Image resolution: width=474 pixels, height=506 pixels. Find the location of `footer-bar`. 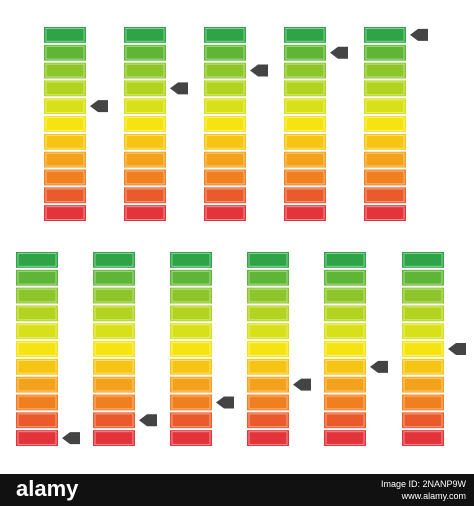

footer-bar is located at coordinates (237, 490).